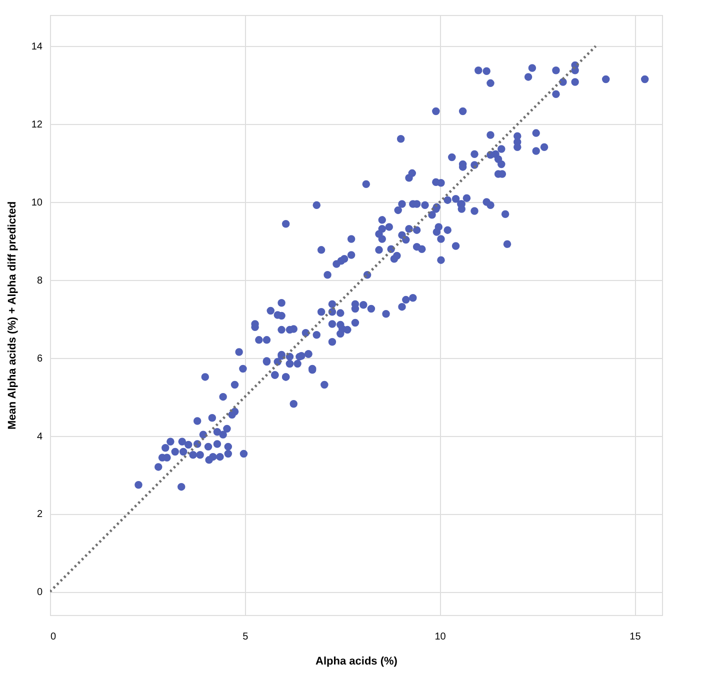  Describe the element at coordinates (39, 436) in the screenshot. I see `y-tick-label: 4` at that location.